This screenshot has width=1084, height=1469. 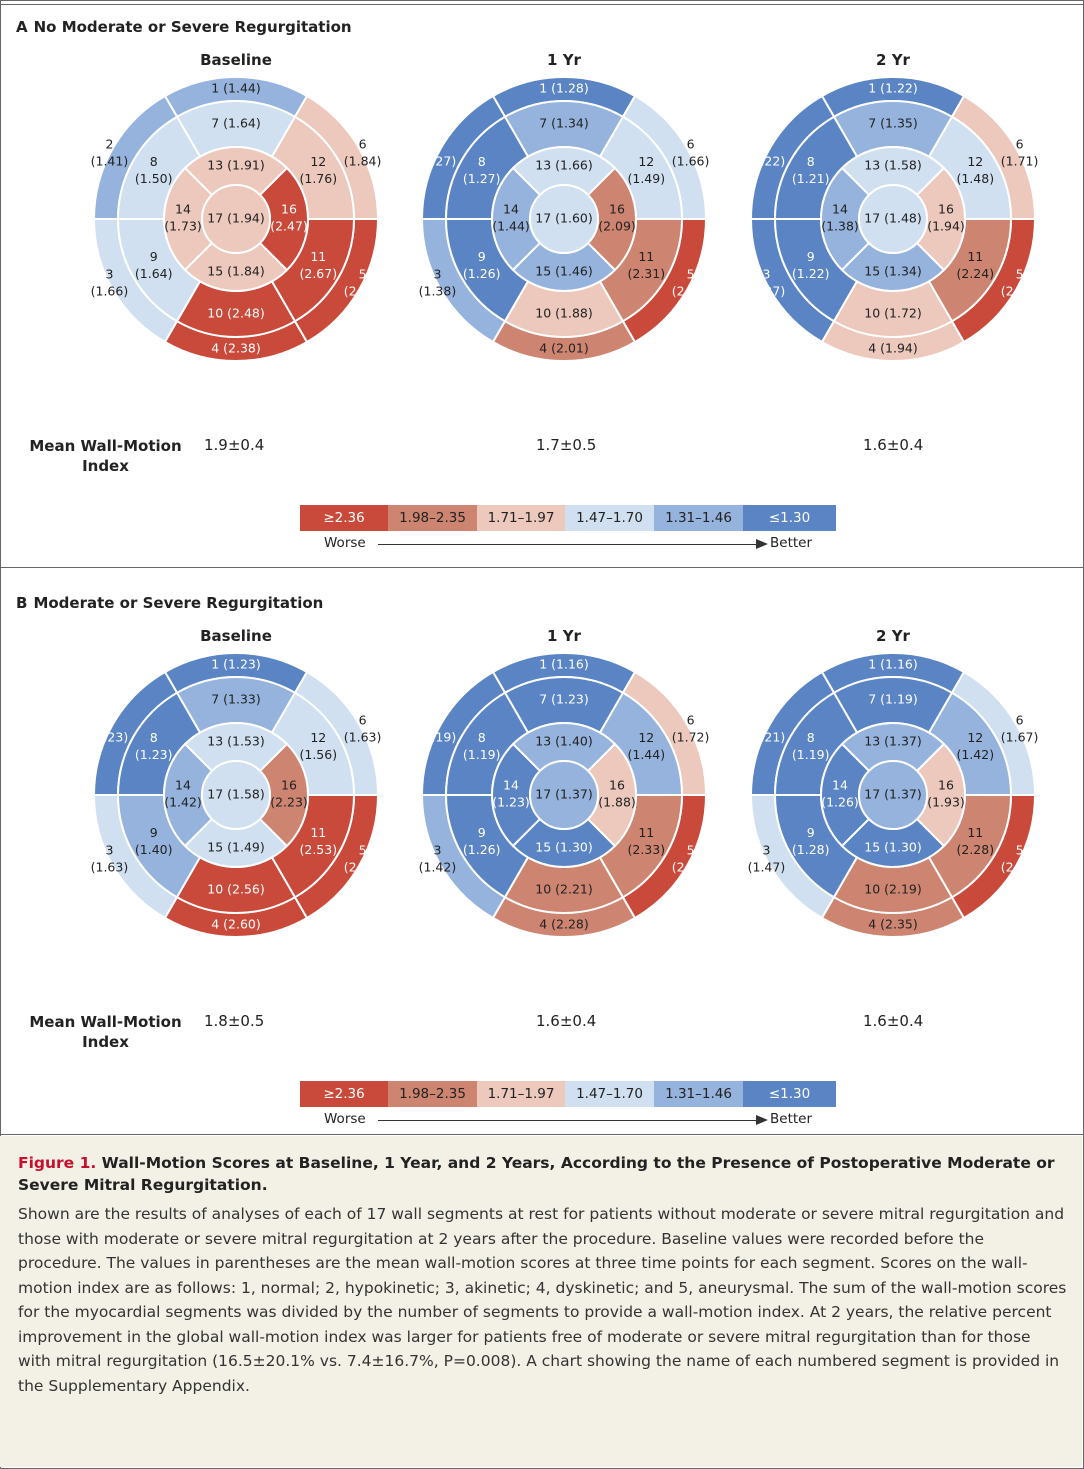 I want to click on legend-bin: 1.31–1.46, so click(x=698, y=1094).